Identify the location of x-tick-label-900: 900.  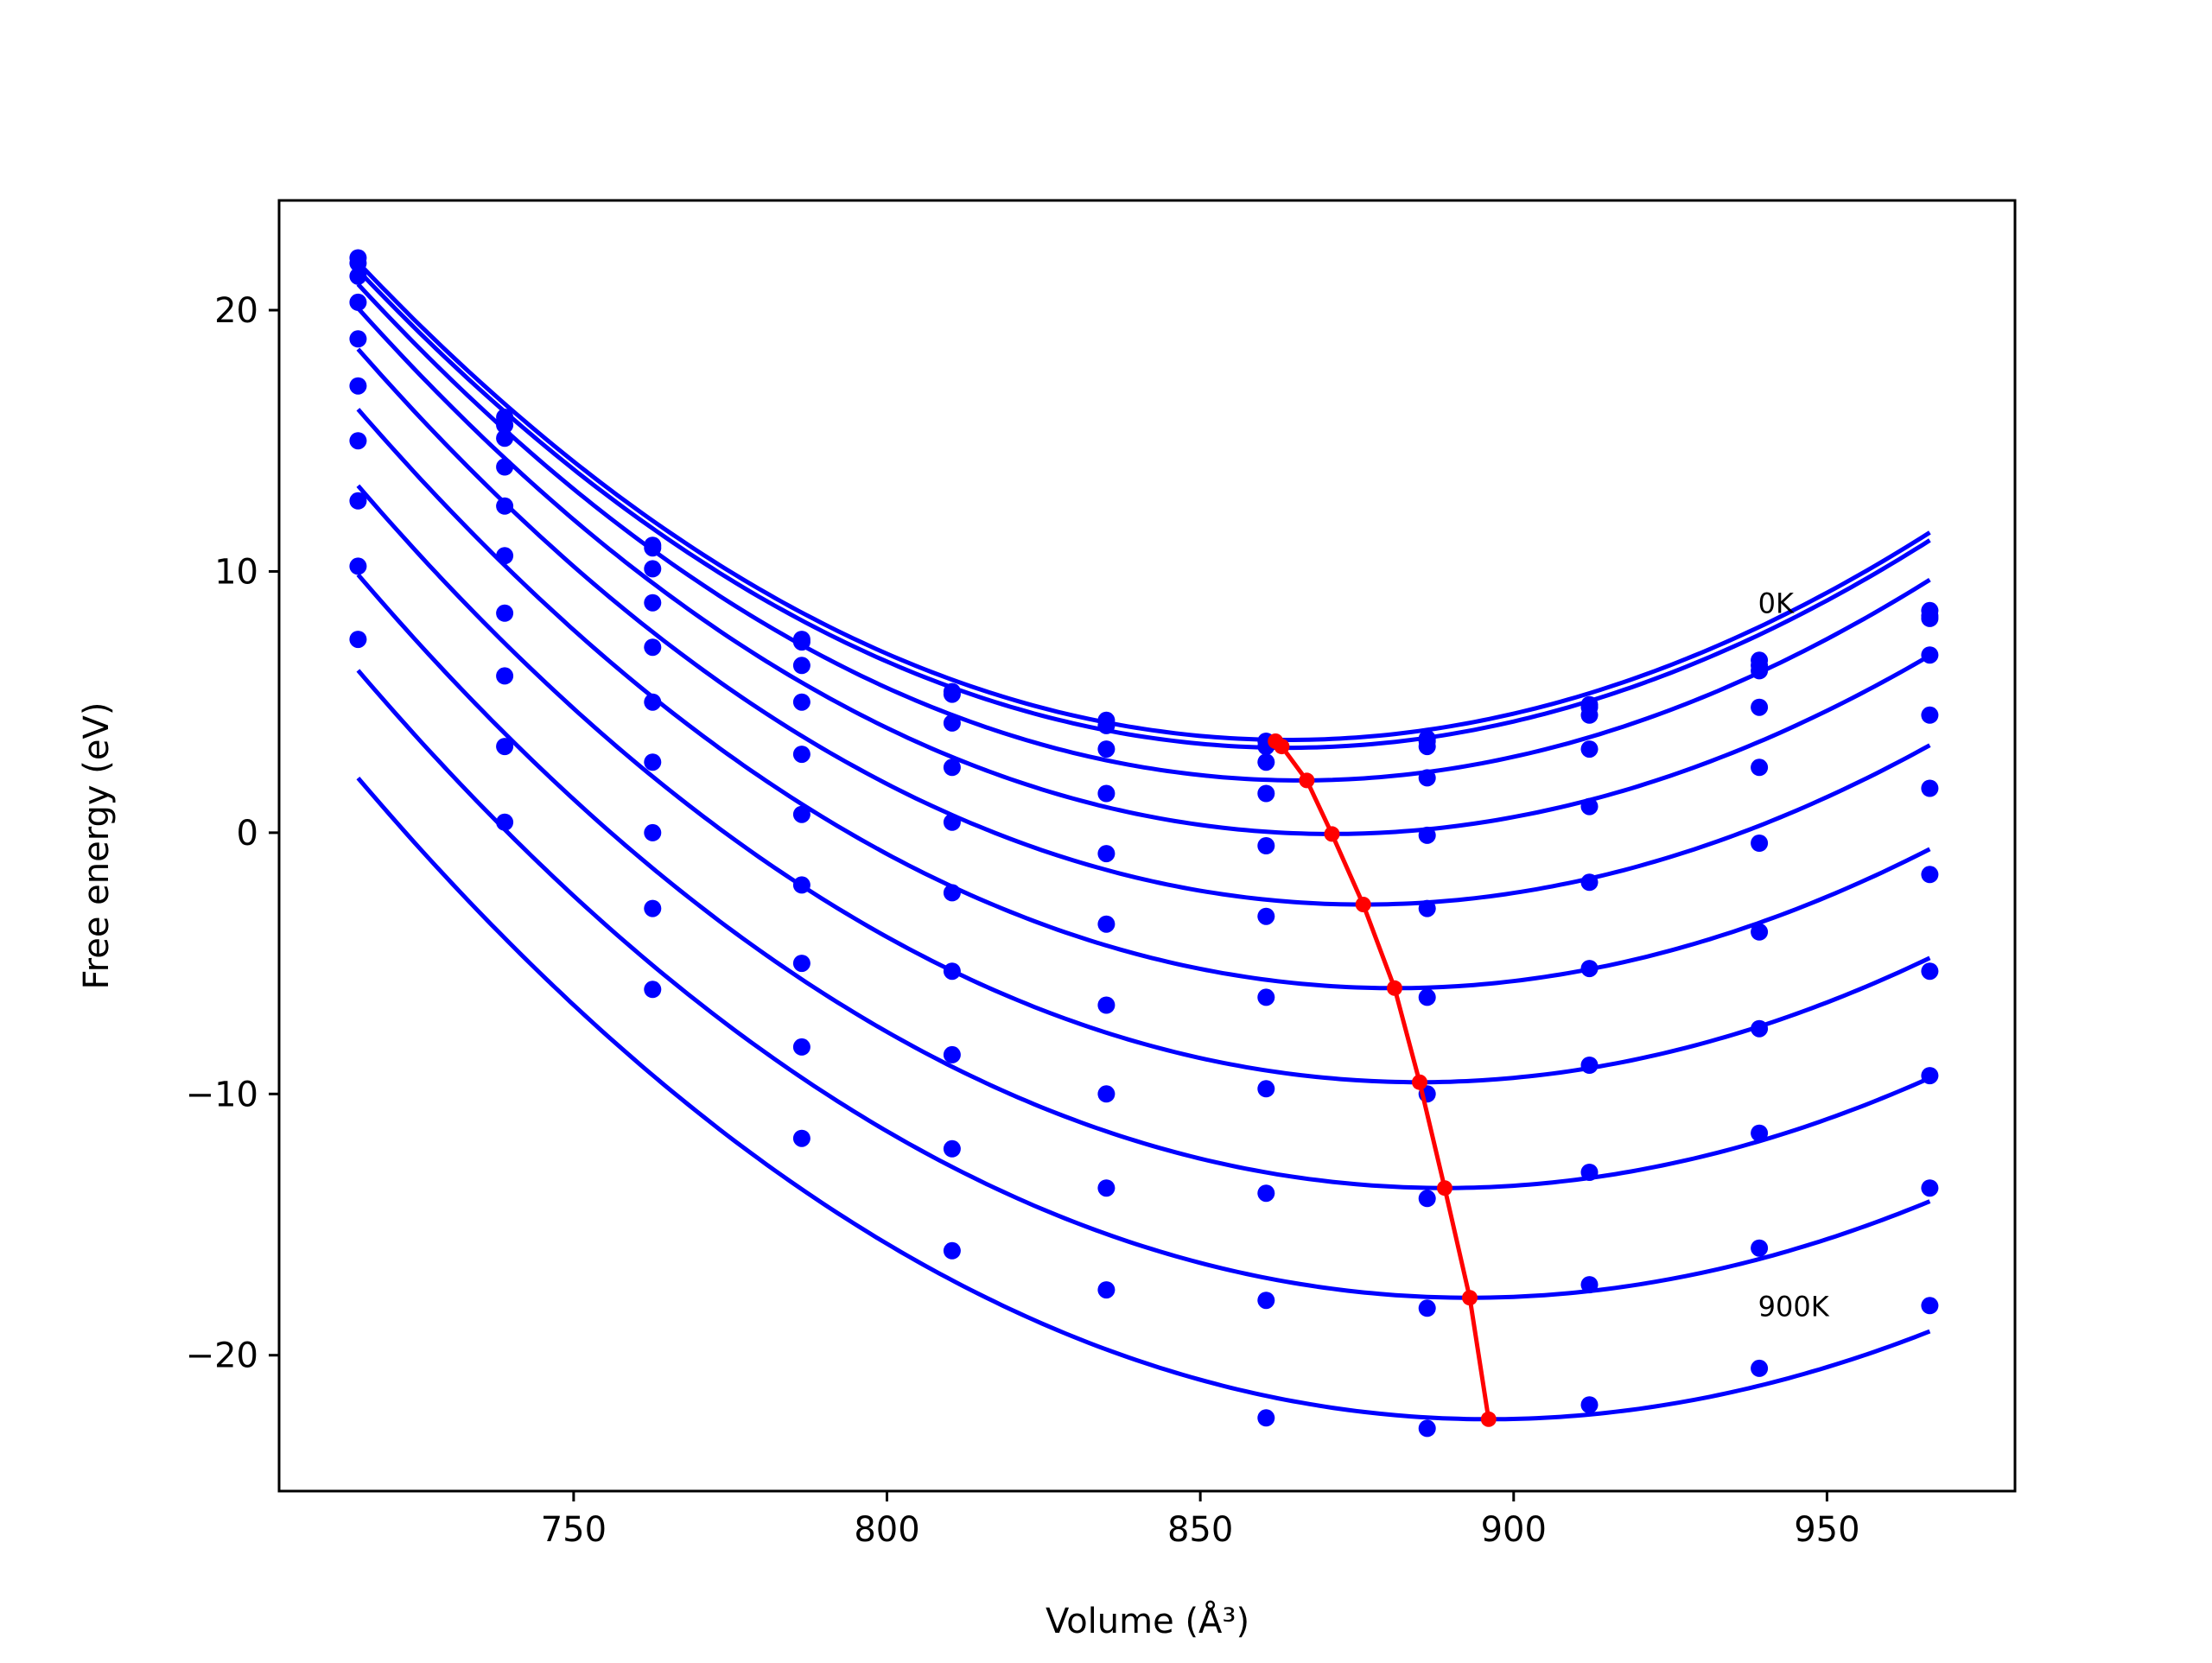
(1514, 1530).